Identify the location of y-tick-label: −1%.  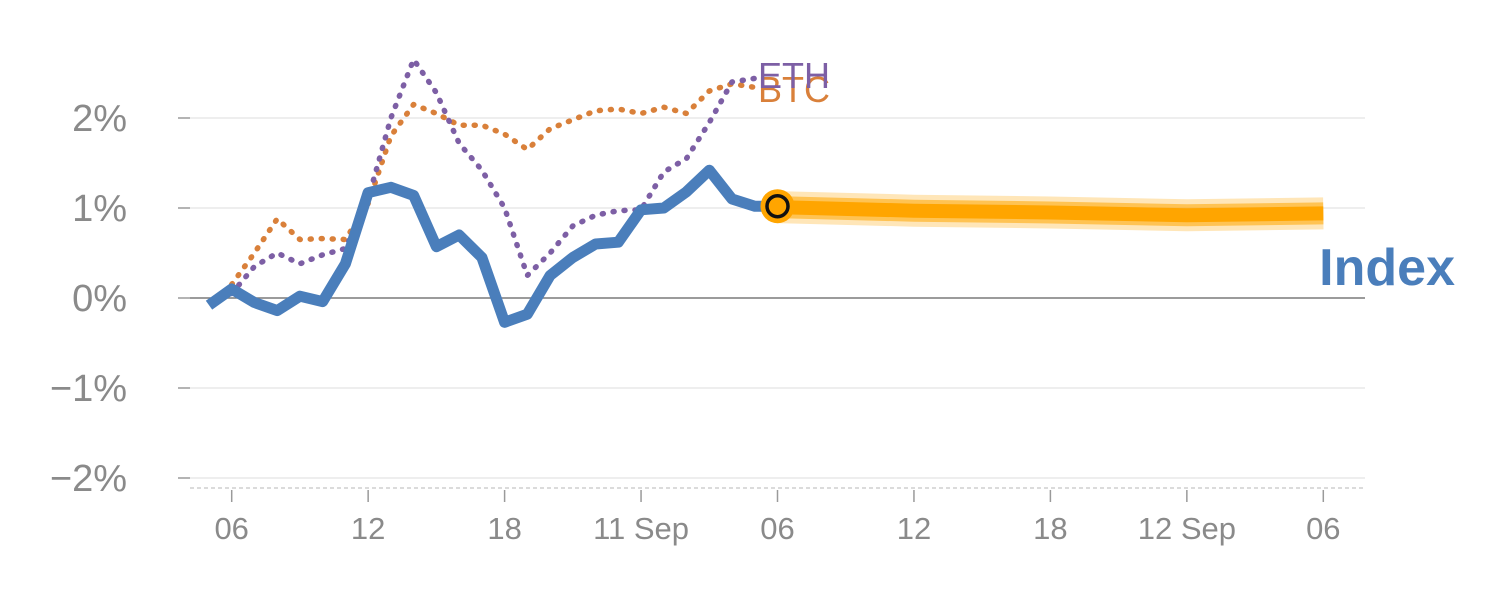
(88, 389).